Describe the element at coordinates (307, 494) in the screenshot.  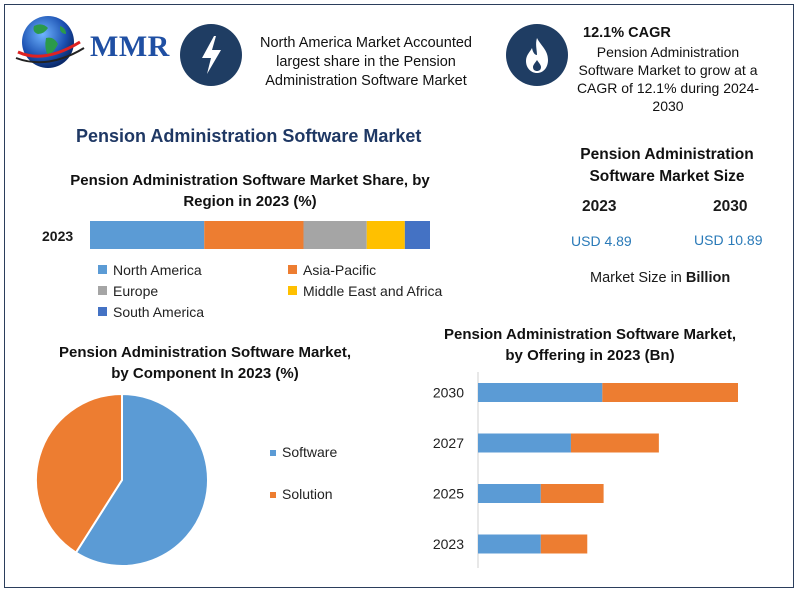
I see `legend-label: Solution` at that location.